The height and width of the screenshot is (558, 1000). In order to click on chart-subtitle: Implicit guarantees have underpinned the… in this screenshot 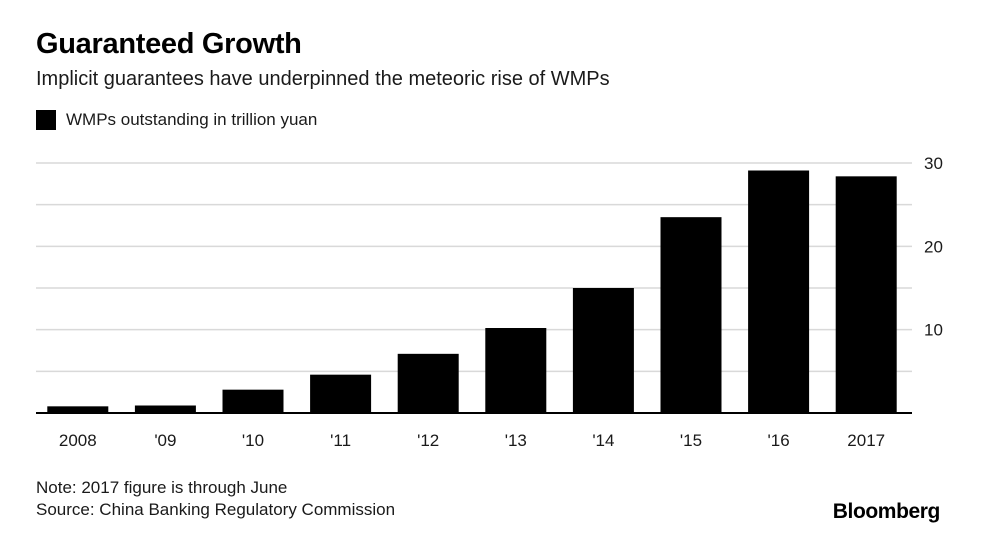, I will do `click(323, 79)`.